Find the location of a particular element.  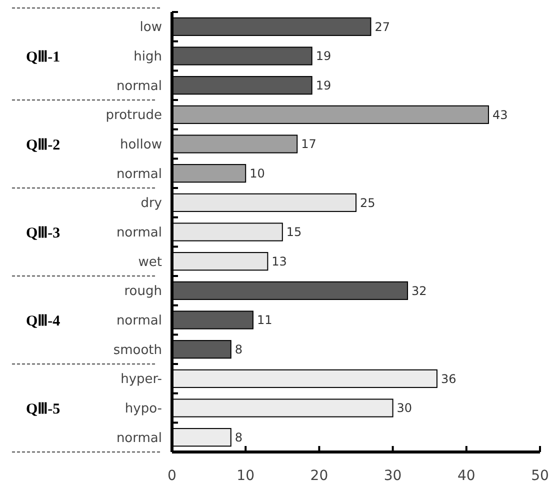

y-tick-label: smooth is located at coordinates (137, 350).